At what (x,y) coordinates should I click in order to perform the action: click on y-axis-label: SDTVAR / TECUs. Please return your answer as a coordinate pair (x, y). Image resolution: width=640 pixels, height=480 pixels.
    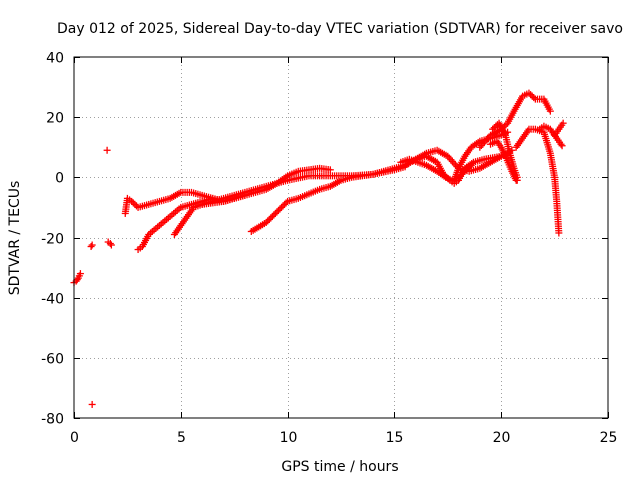
    Looking at the image, I should click on (15, 238).